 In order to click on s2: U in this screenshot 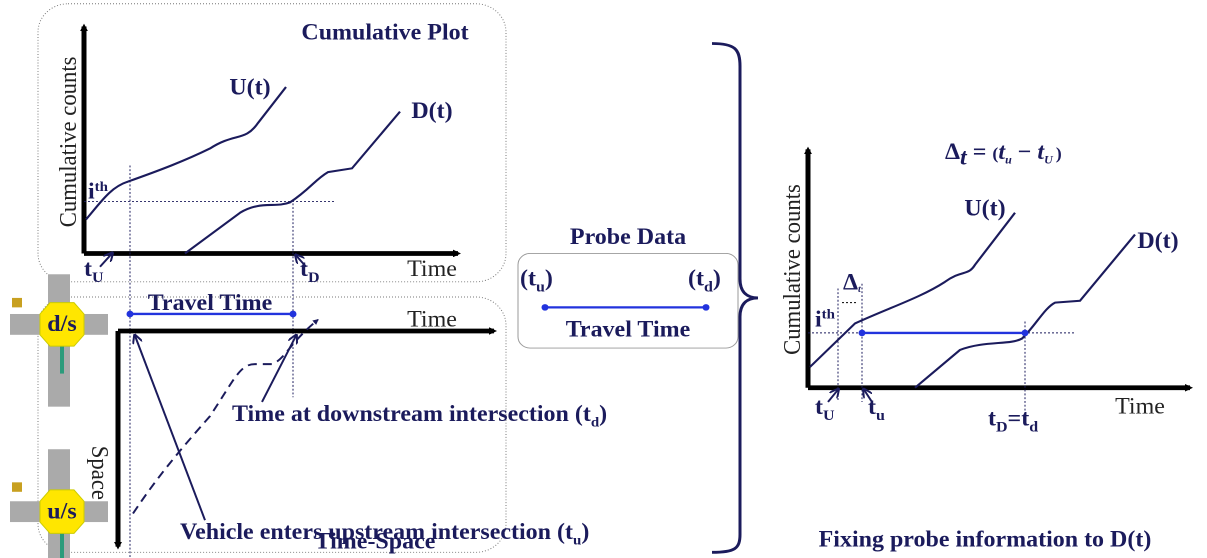, I will do `click(1048, 160)`.